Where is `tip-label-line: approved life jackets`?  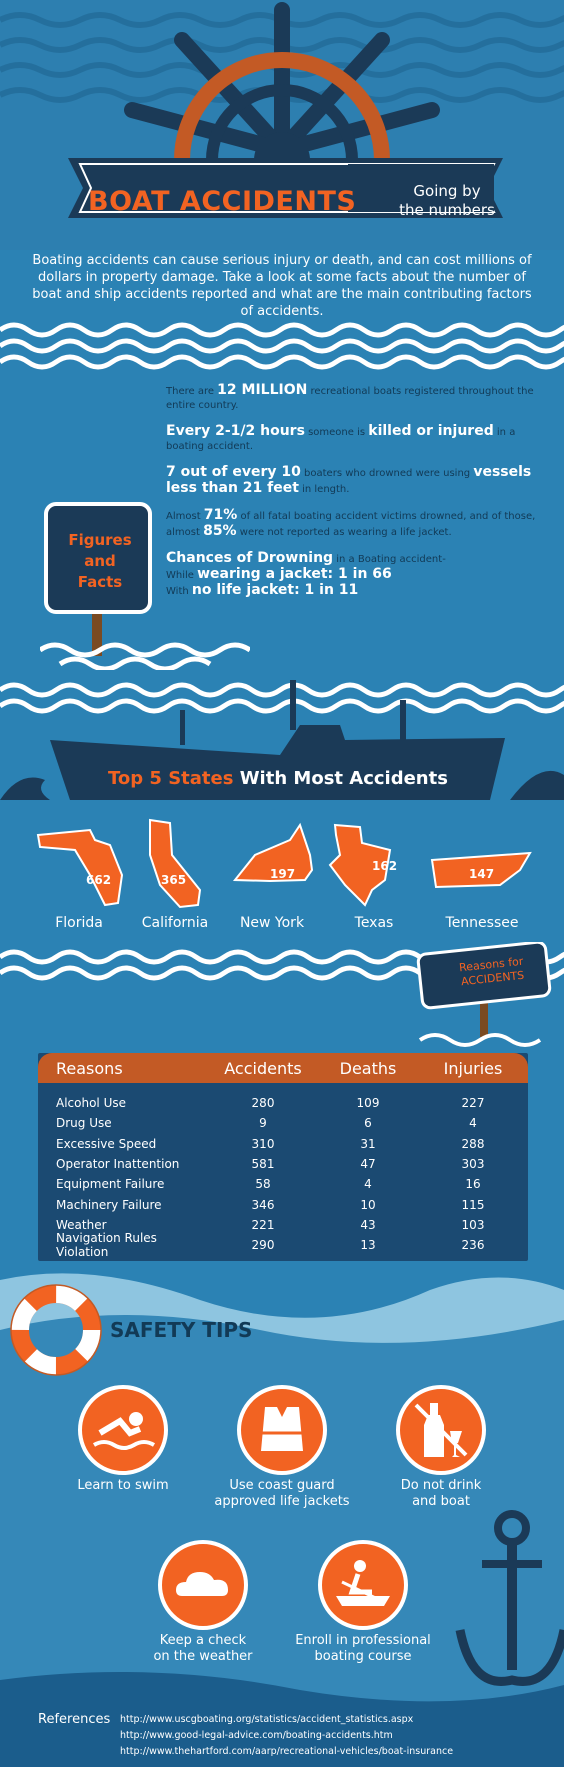
tip-label-line: approved life jackets is located at coordinates (282, 1501).